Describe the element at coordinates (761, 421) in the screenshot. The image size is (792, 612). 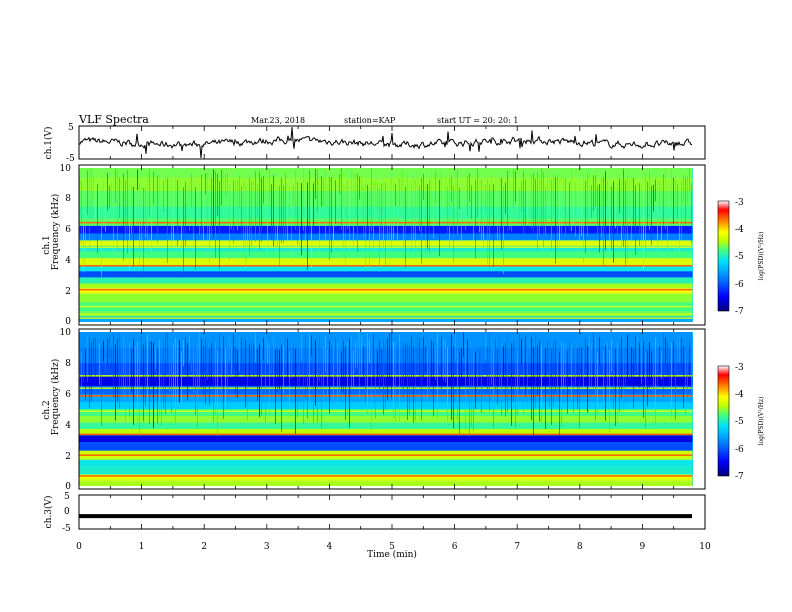
I see `ch2-colorbar-label: log(PSD)(V²/Hz)` at that location.